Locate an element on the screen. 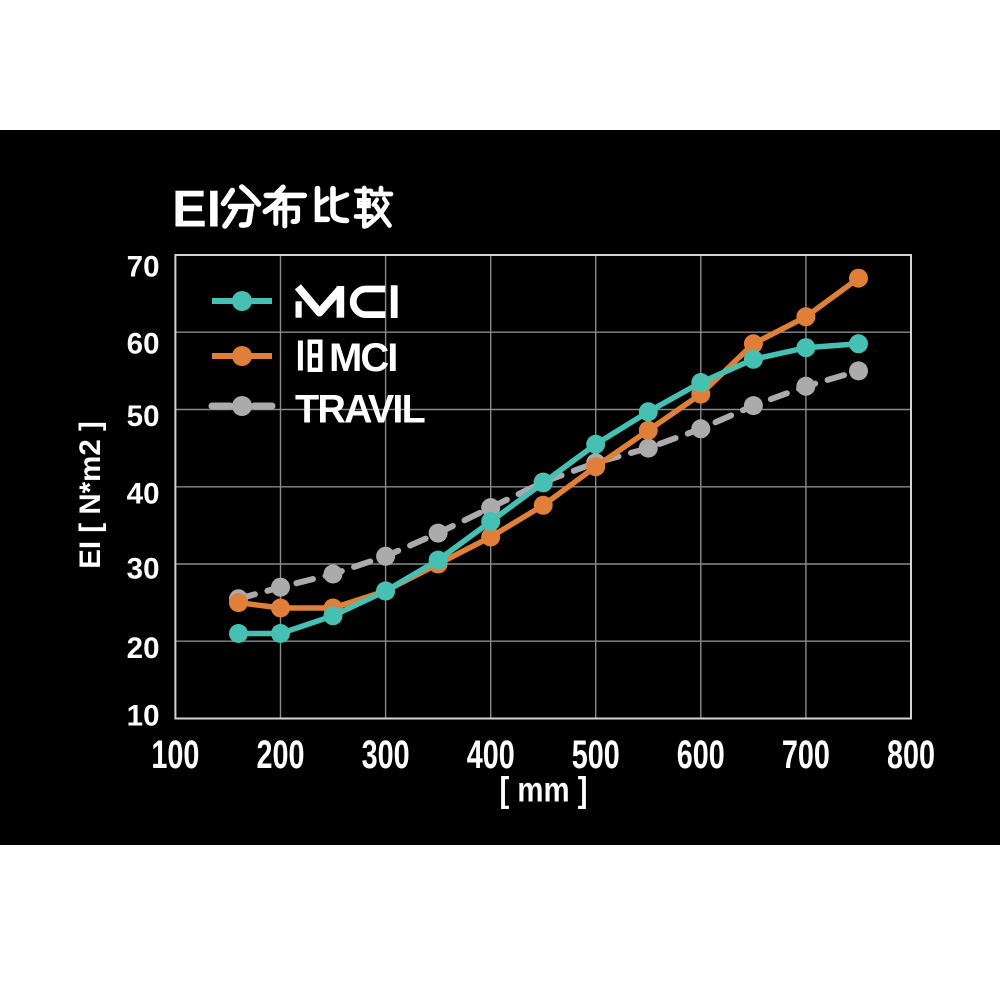 This screenshot has width=1000, height=1000. svg-text: 700 is located at coordinates (806, 754).